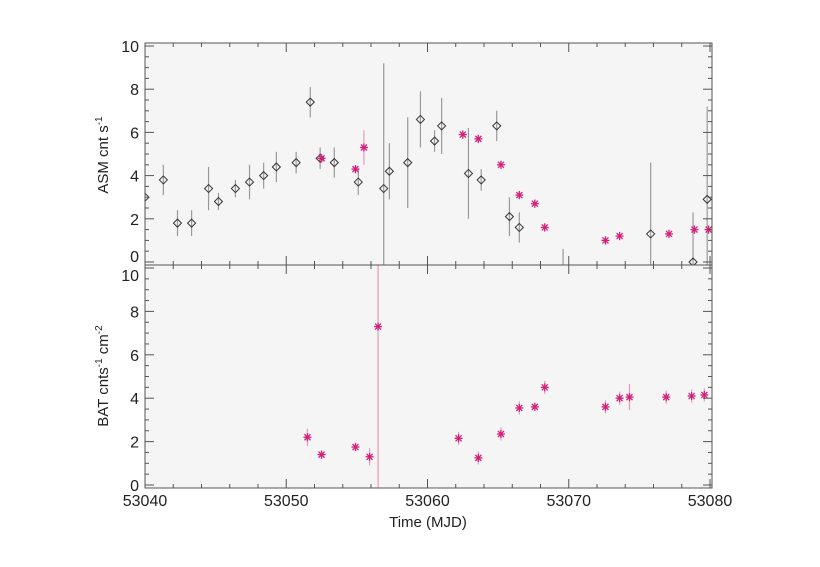 The width and height of the screenshot is (820, 567). Describe the element at coordinates (103, 376) in the screenshot. I see `bat-y-axis-label: BAT cnts-1 cm-2` at that location.